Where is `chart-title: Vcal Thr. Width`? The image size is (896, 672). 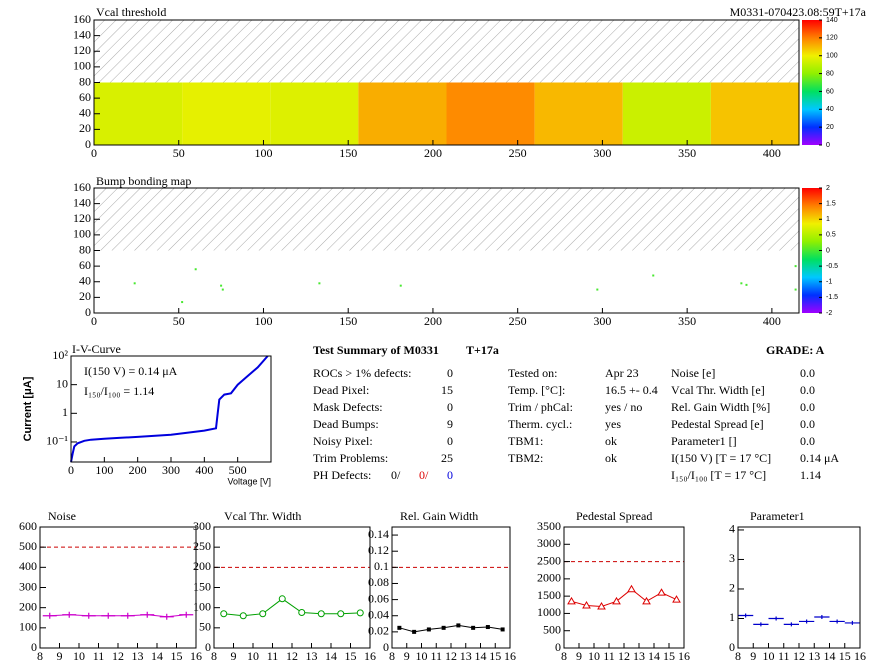
chart-title: Vcal Thr. Width is located at coordinates (262, 516).